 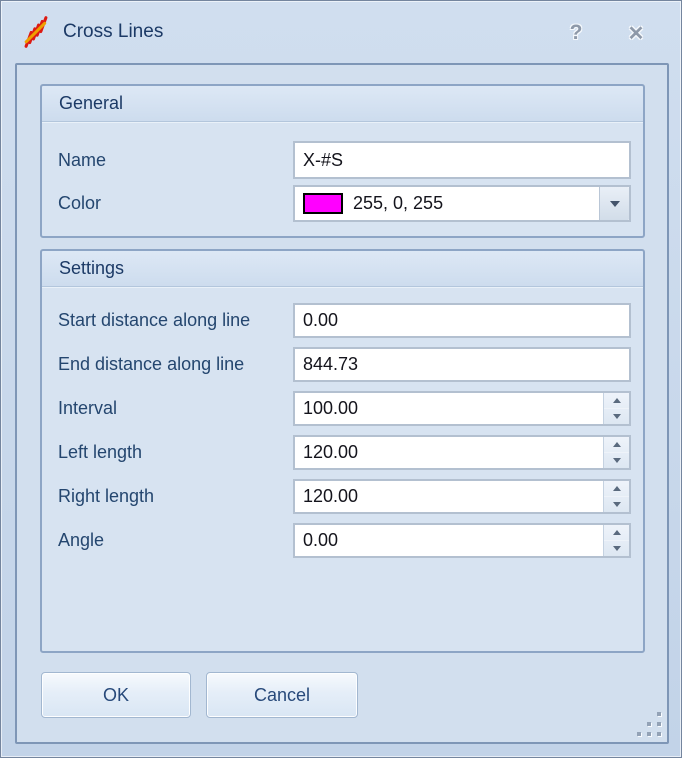 I want to click on end-distance-row: End distance along line, so click(x=344, y=364).